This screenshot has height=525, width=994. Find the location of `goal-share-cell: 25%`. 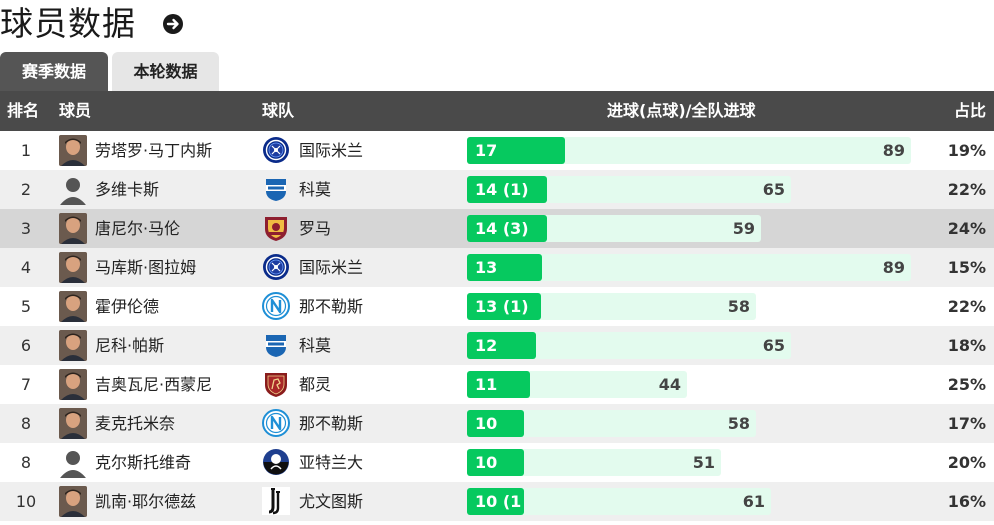

goal-share-cell: 25% is located at coordinates (966, 384).